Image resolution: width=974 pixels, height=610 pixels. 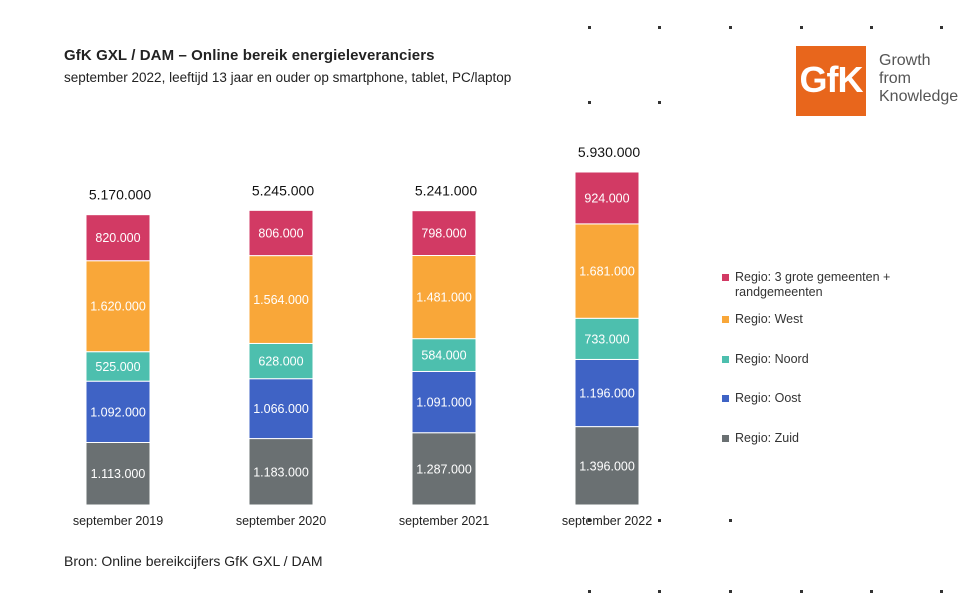 I want to click on segment-value-label: 1.066.000, so click(x=281, y=409).